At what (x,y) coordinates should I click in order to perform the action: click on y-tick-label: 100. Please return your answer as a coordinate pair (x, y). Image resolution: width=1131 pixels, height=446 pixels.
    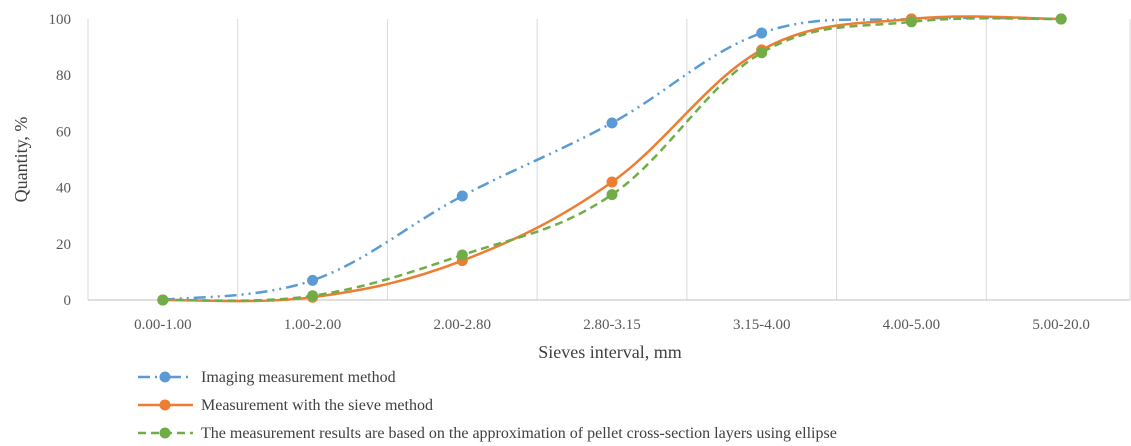
    Looking at the image, I should click on (60, 20).